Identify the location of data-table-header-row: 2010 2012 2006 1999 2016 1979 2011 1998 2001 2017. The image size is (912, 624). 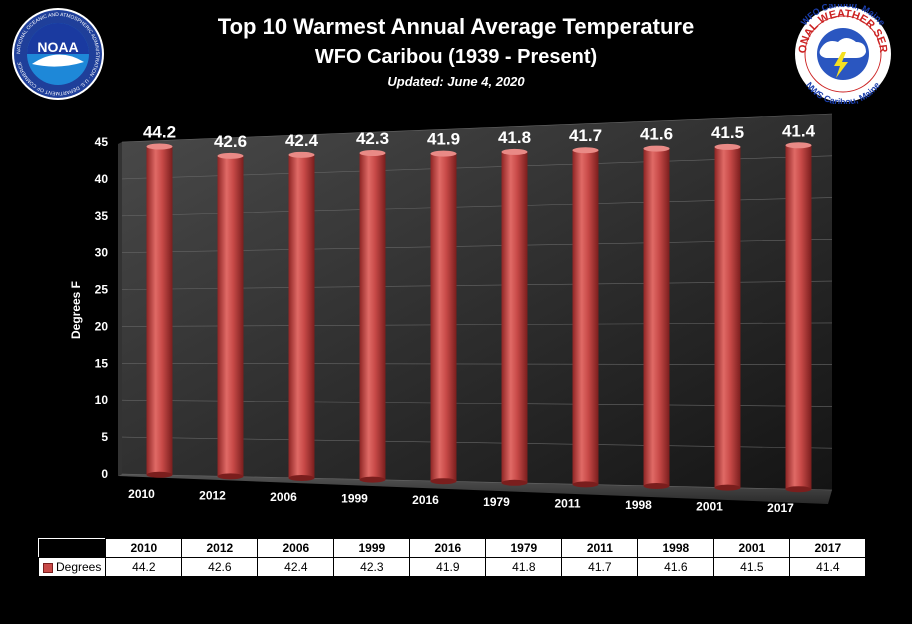
(452, 548).